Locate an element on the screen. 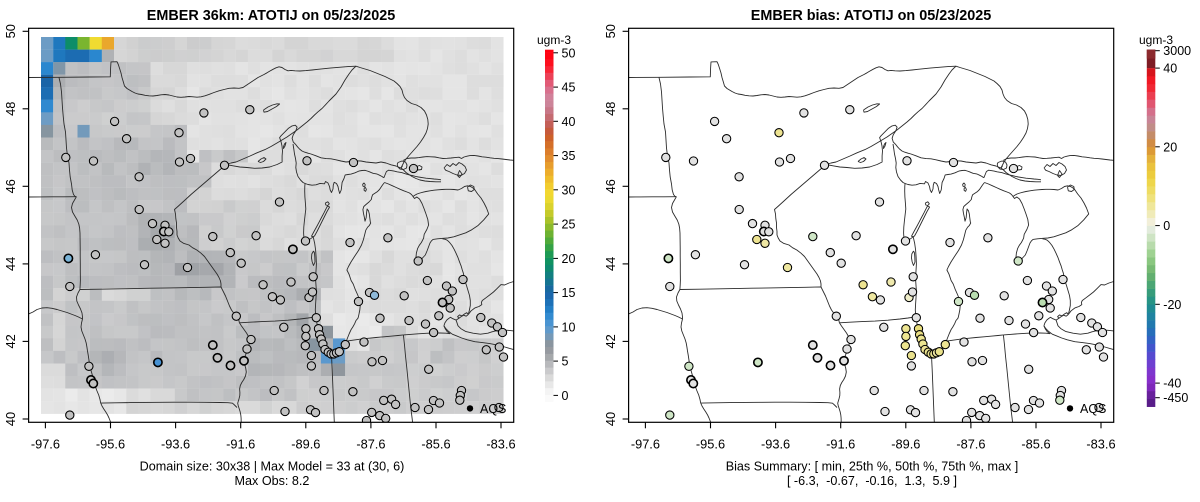  svg-text: 15 is located at coordinates (569, 293).